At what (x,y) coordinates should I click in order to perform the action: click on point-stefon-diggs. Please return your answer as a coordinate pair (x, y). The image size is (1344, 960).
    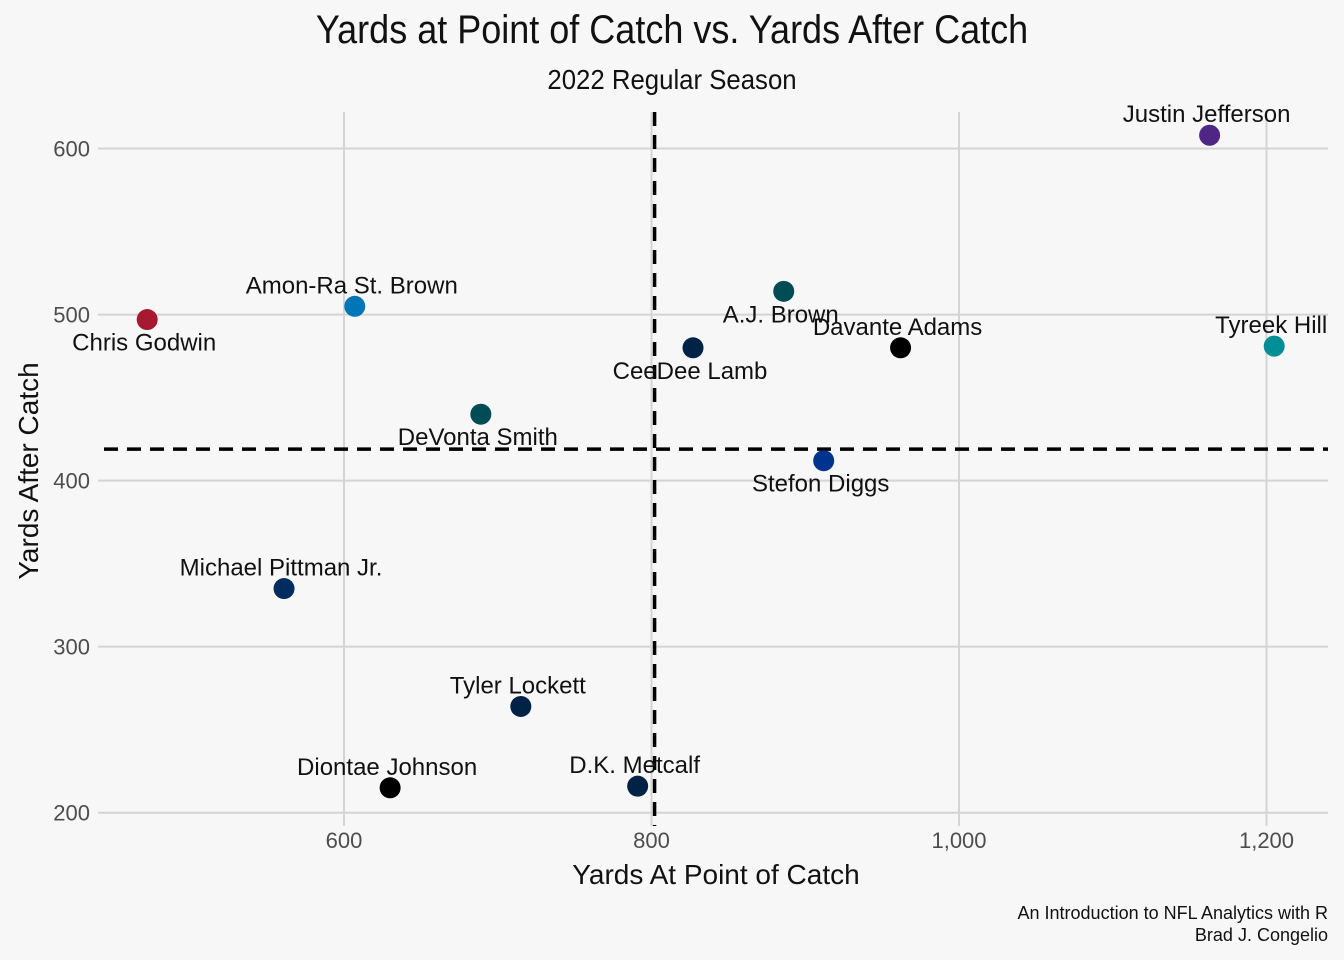
    Looking at the image, I should click on (824, 461).